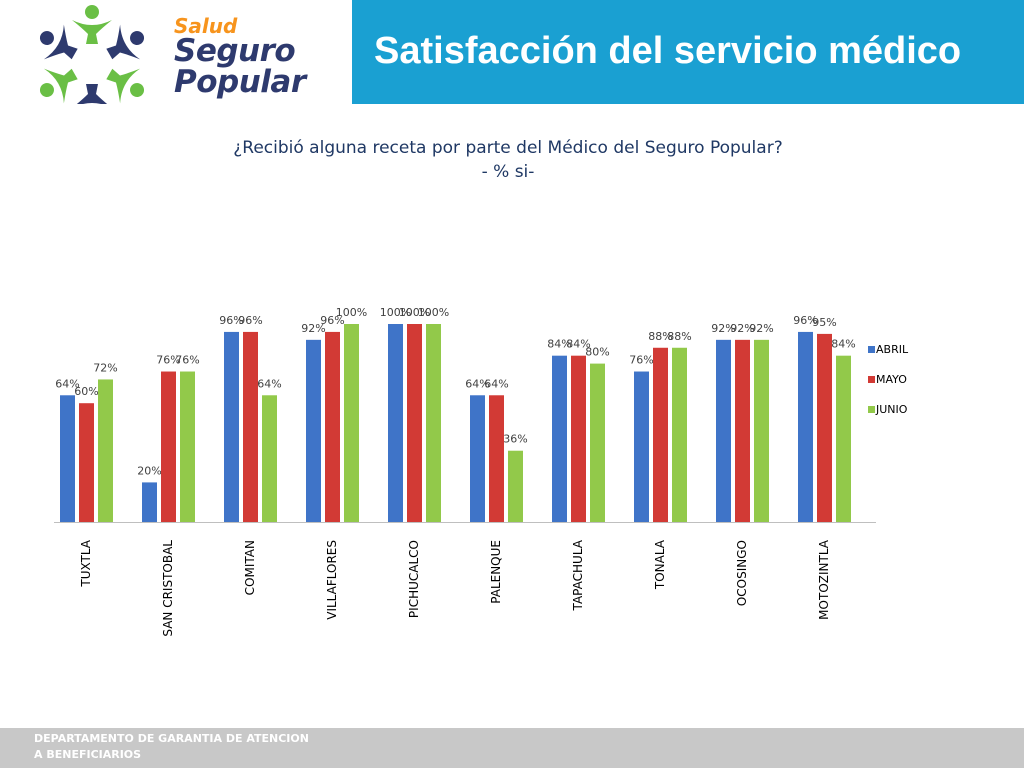  Describe the element at coordinates (871, 349) in the screenshot. I see `legend-swatch-abril` at that location.